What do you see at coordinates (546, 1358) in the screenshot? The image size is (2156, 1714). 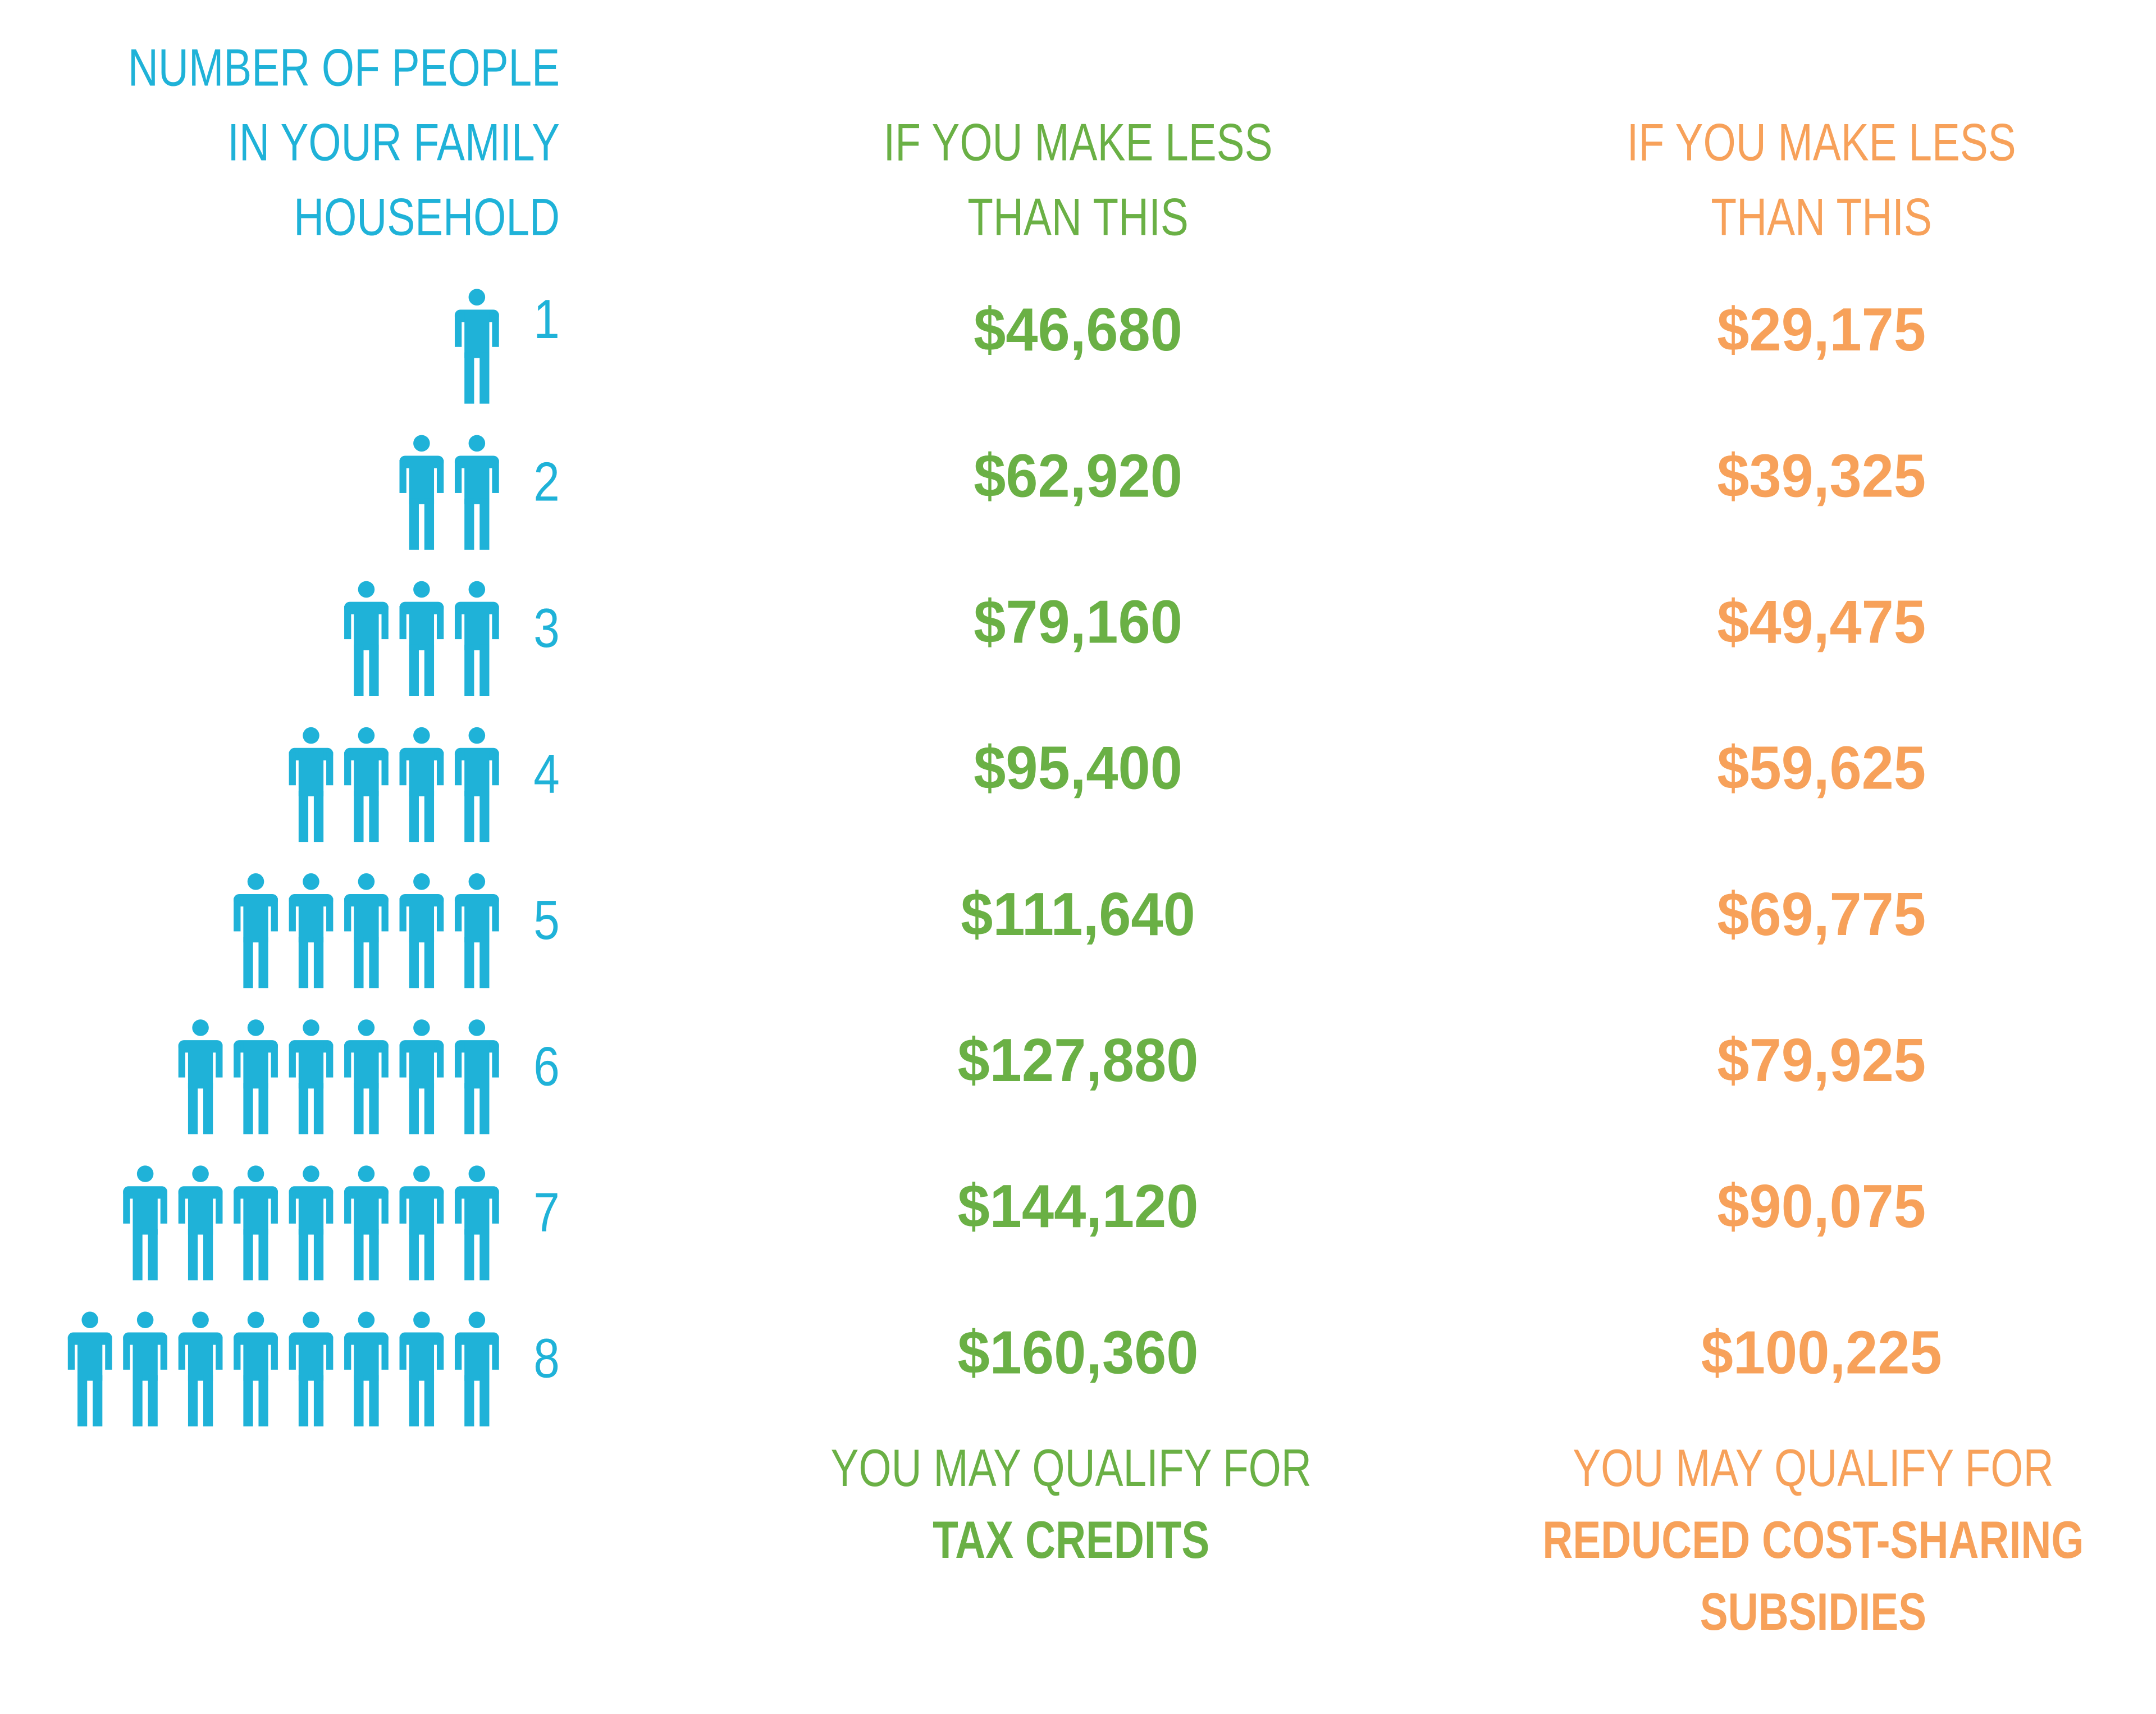 I see `people-count: 8` at bounding box center [546, 1358].